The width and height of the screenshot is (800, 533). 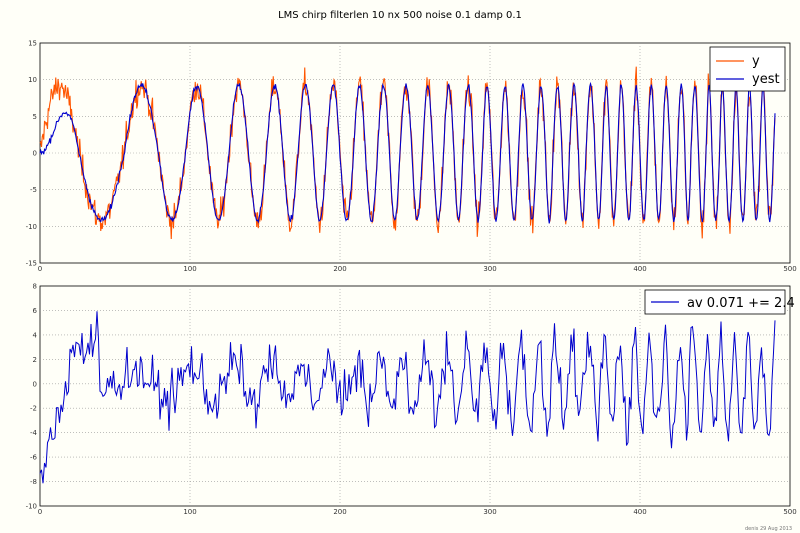 I want to click on top-legend: y yest, so click(x=747, y=69).